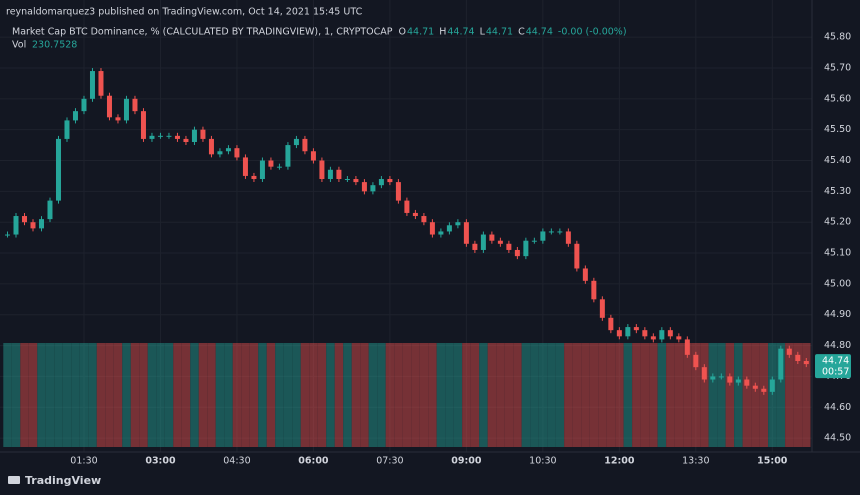 This screenshot has height=495, width=860. I want to click on price-tag-value: 44.74, so click(835, 361).